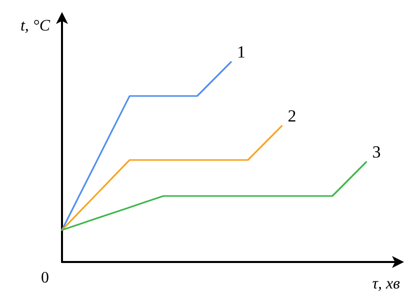 The width and height of the screenshot is (420, 308). I want to click on y-axis-title: t, °C, so click(35, 26).